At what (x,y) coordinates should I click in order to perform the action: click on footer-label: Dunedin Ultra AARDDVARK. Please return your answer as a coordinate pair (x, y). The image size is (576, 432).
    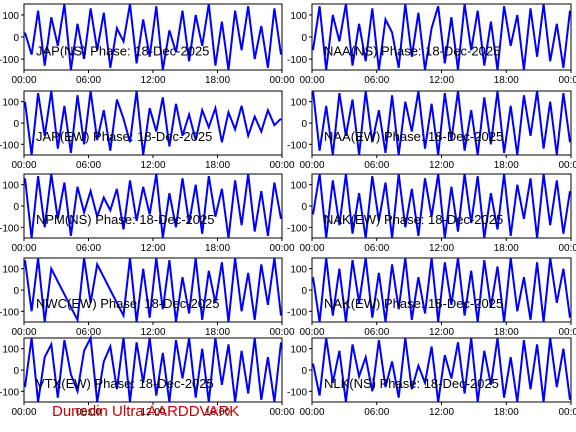
    Looking at the image, I should click on (146, 411).